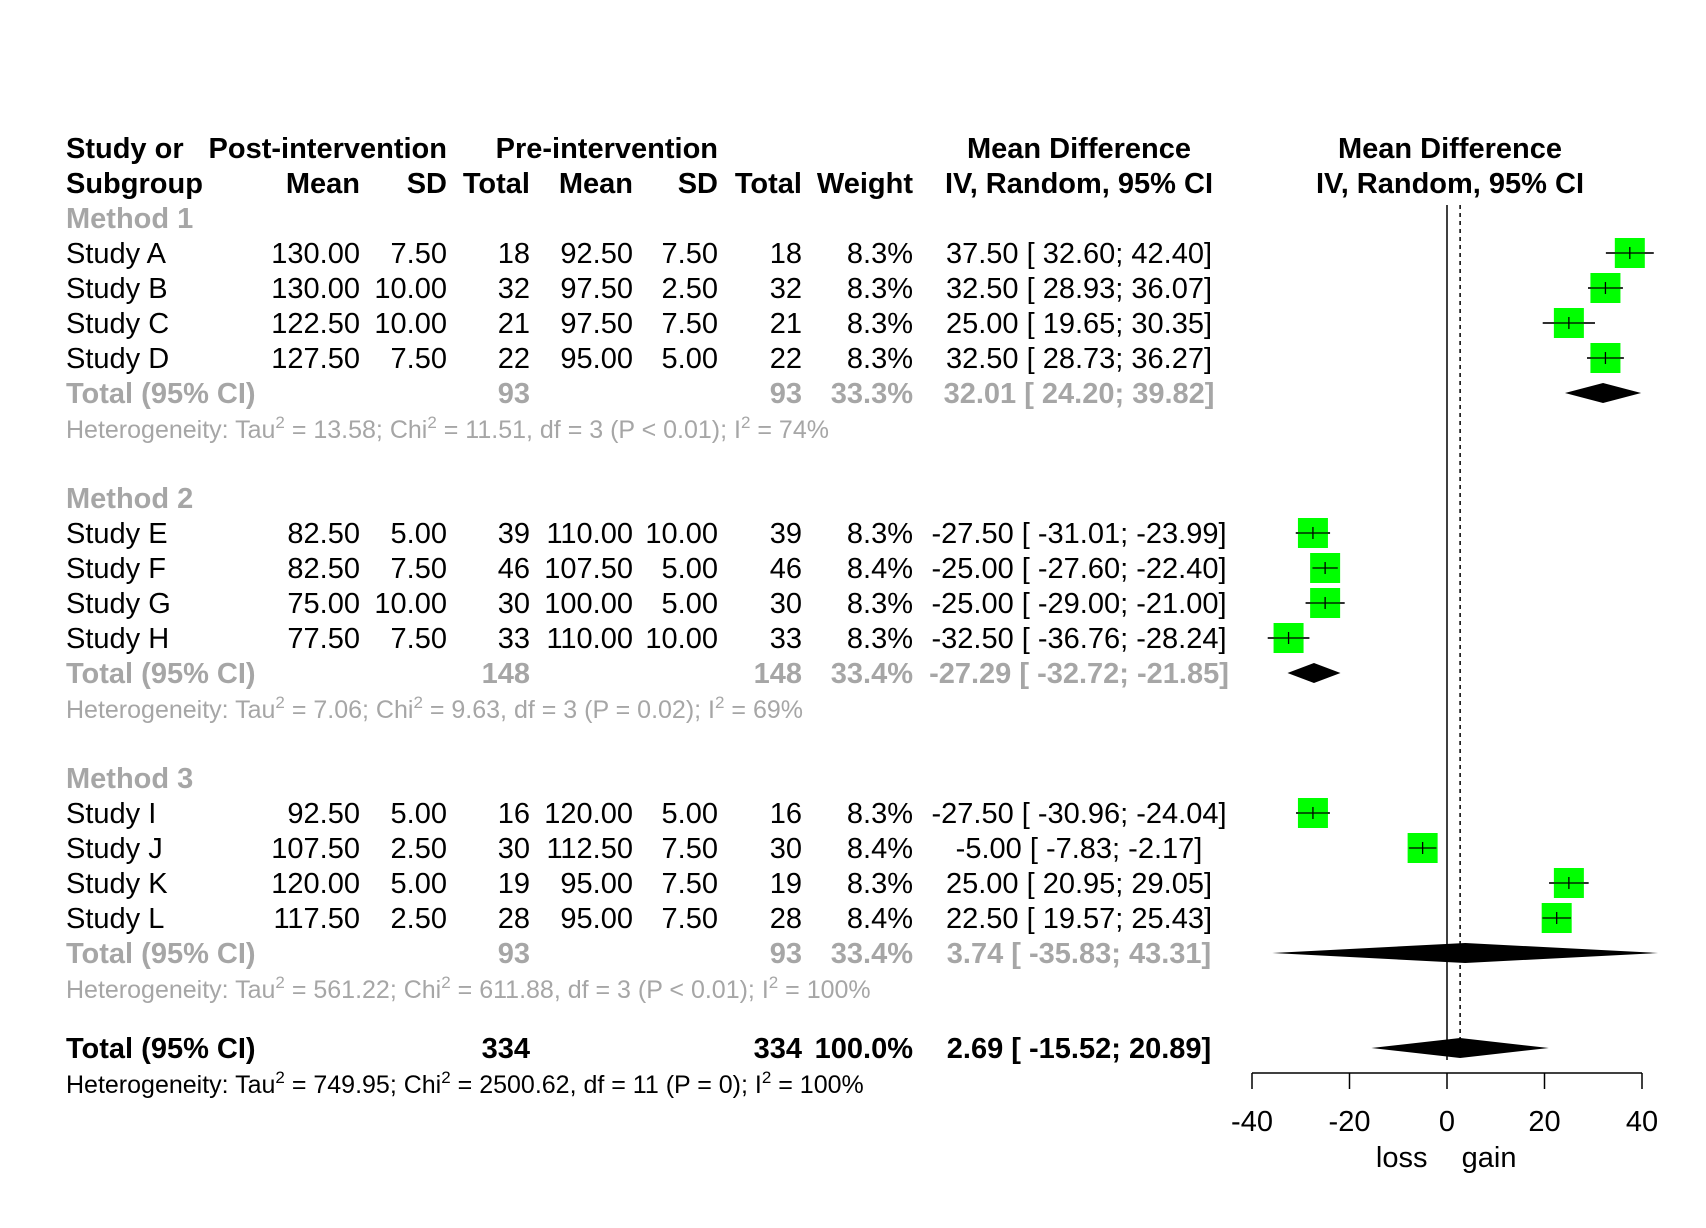 This screenshot has height=1228, width=1706. Describe the element at coordinates (786, 569) in the screenshot. I see `pre-total: 46` at that location.